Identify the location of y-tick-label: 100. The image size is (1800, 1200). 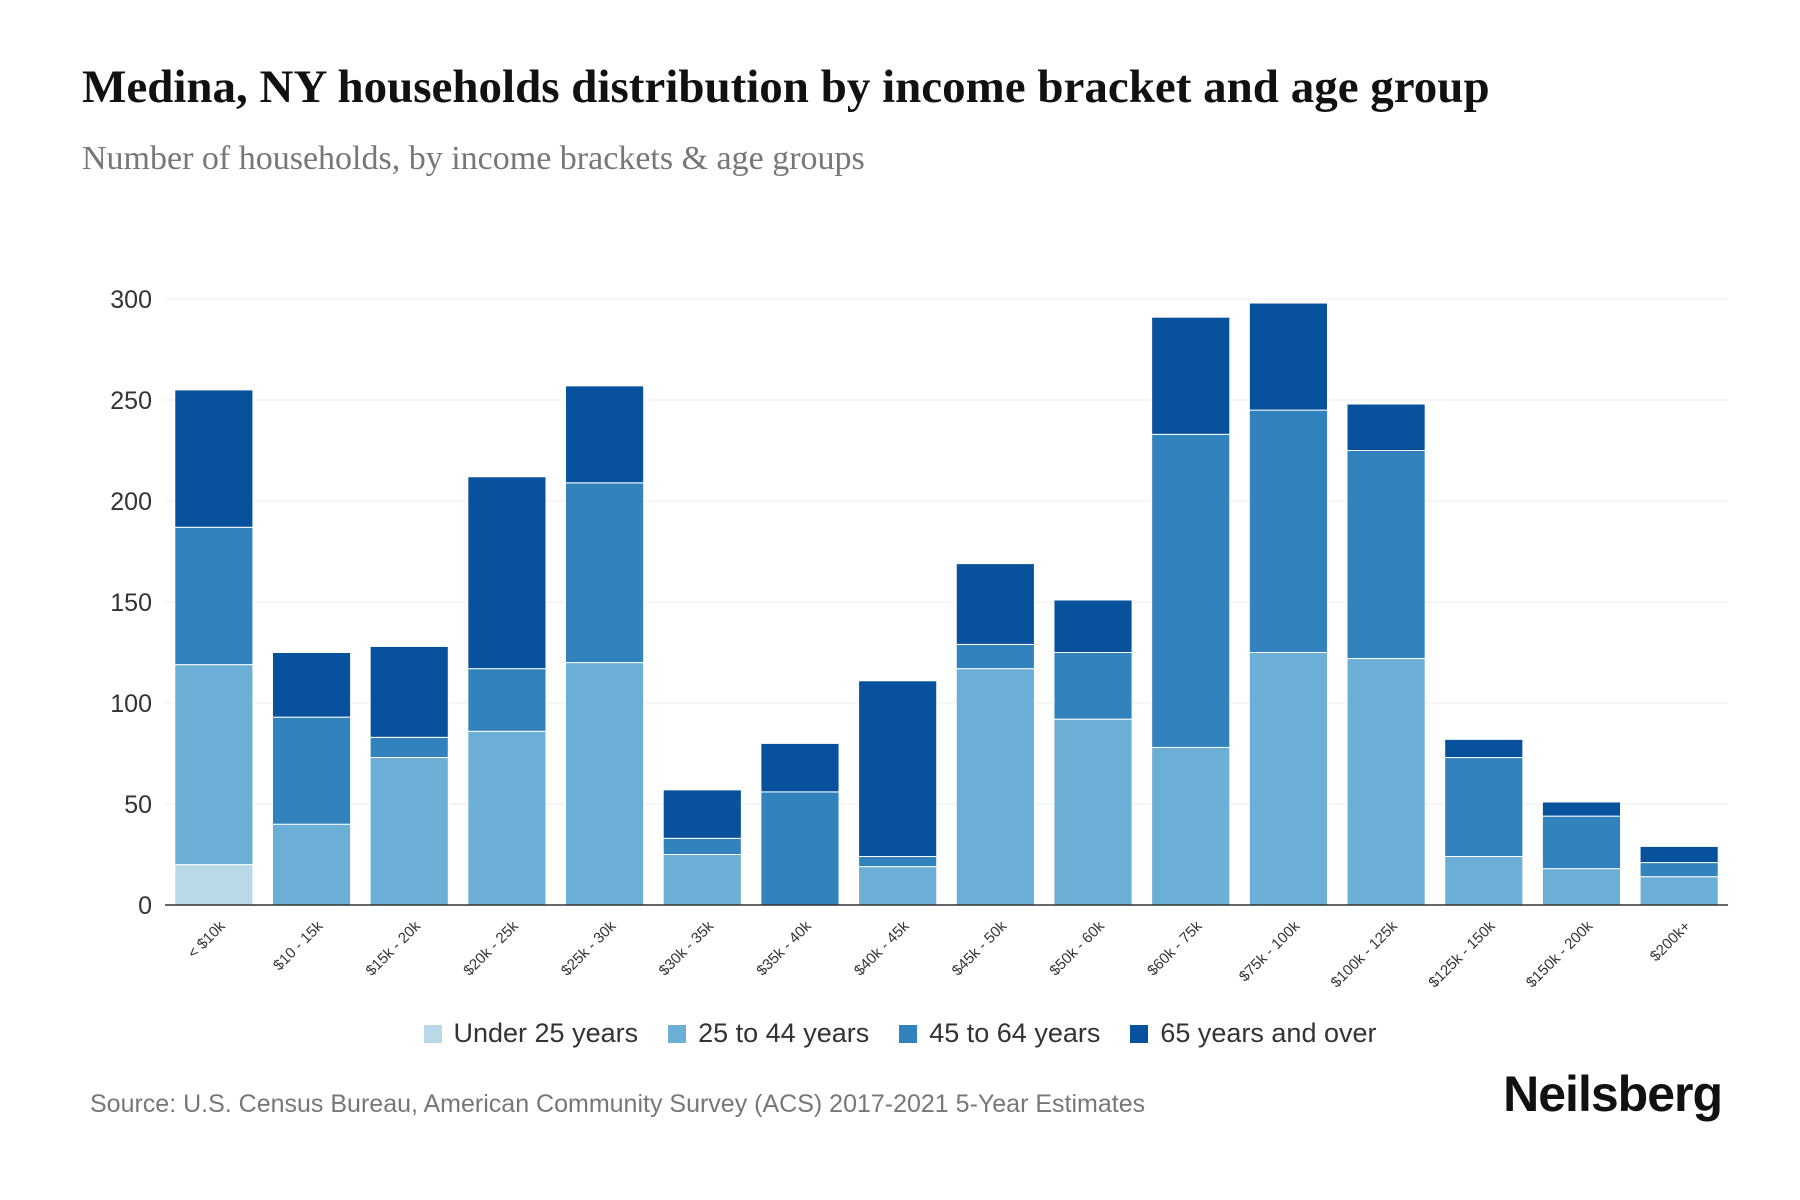
(131, 704).